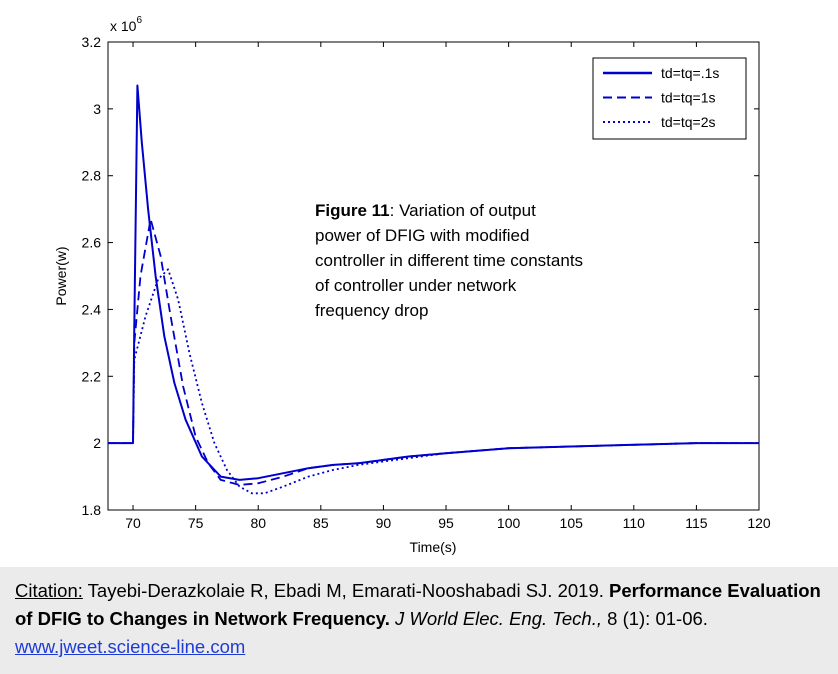  What do you see at coordinates (321, 523) in the screenshot?
I see `x-tick-label: 85` at bounding box center [321, 523].